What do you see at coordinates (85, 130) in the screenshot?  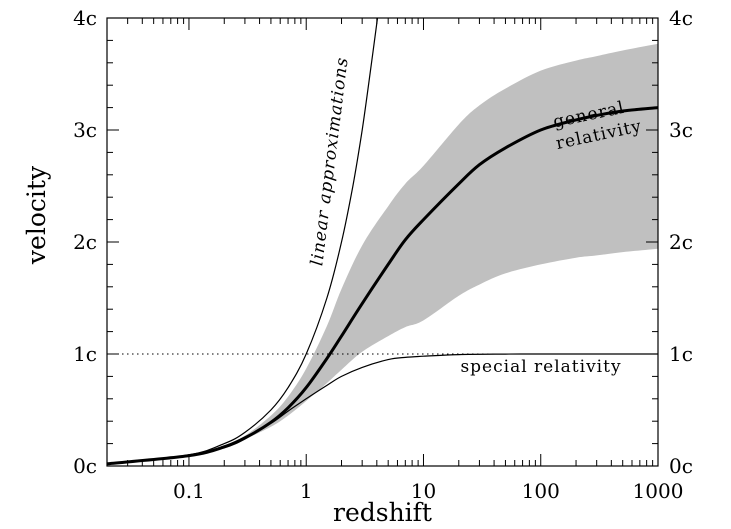 I see `y-tick-label-left: 3c` at bounding box center [85, 130].